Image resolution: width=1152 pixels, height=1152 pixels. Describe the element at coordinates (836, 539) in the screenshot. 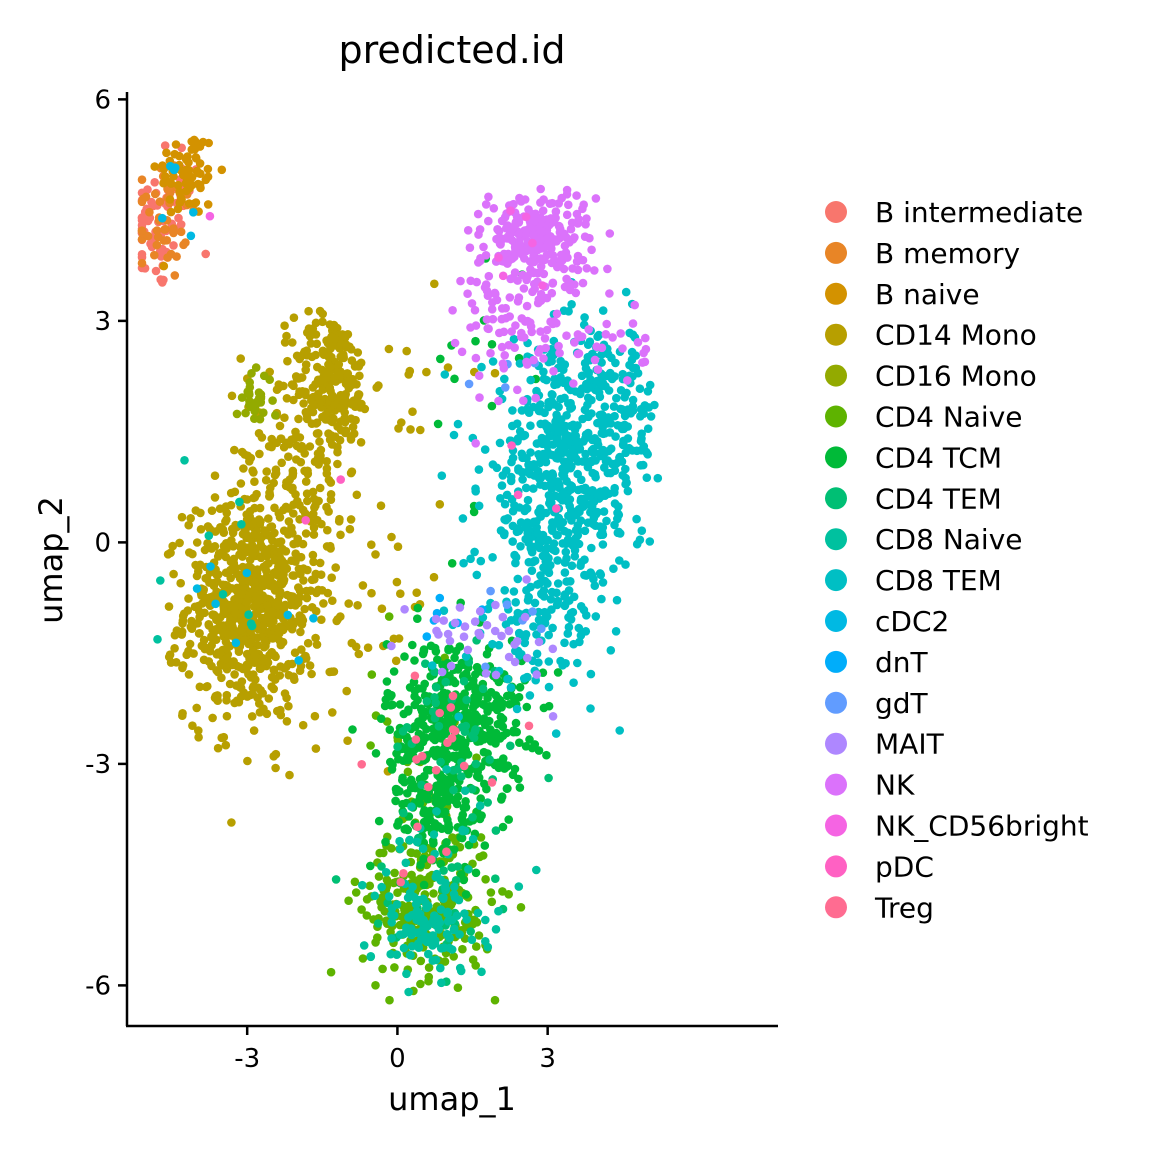

I see `legend-key` at that location.